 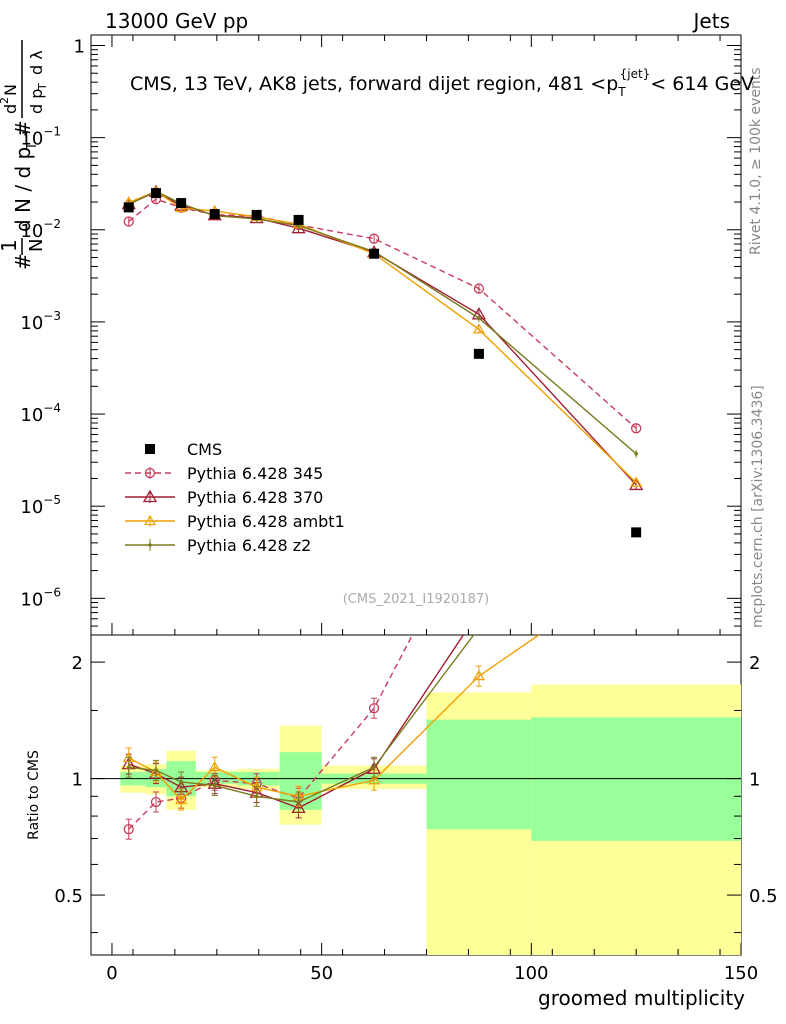 I want to click on y-tick-label: 10⁻², so click(x=40, y=229).